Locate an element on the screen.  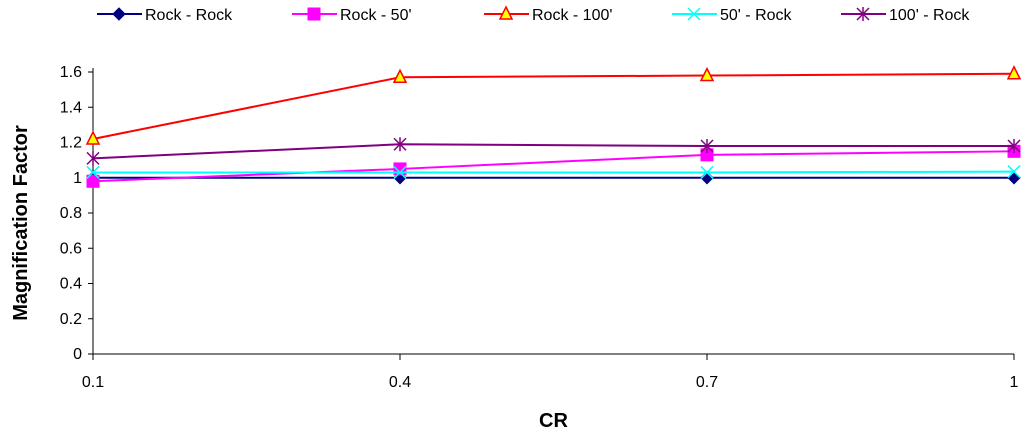
legend-label: Rock - 100' is located at coordinates (572, 15).